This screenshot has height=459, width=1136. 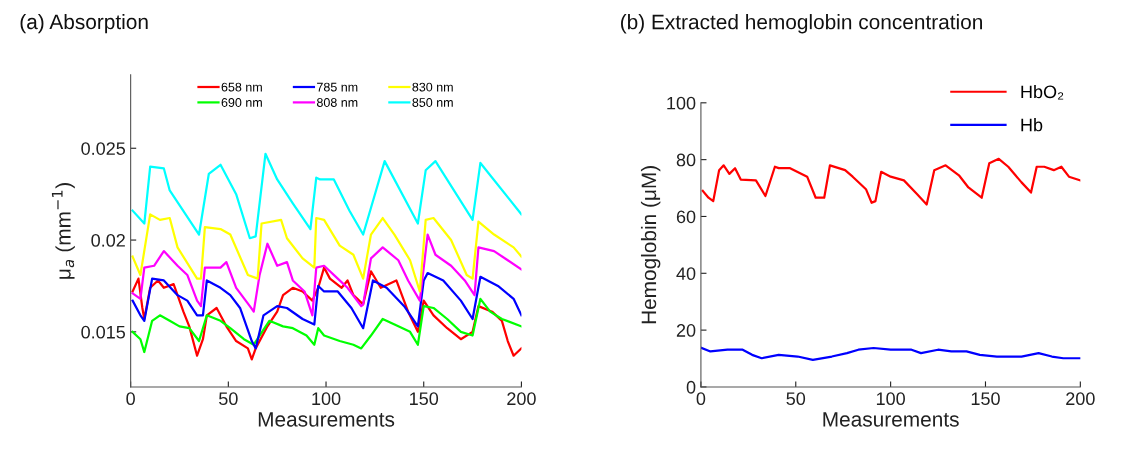 I want to click on y-tick-label: 100, so click(x=681, y=103).